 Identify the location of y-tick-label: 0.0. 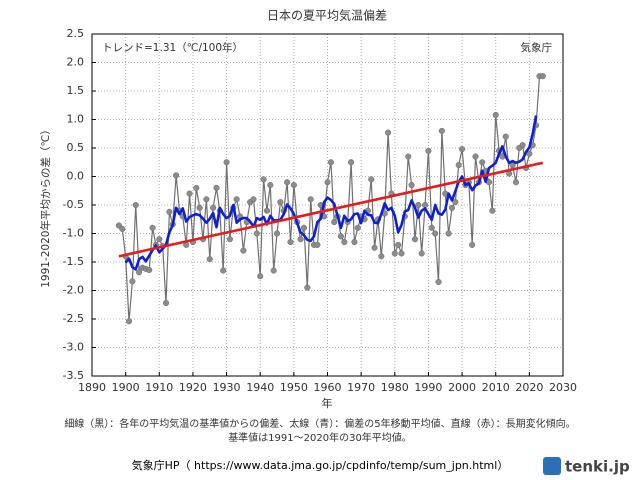
(76, 176).